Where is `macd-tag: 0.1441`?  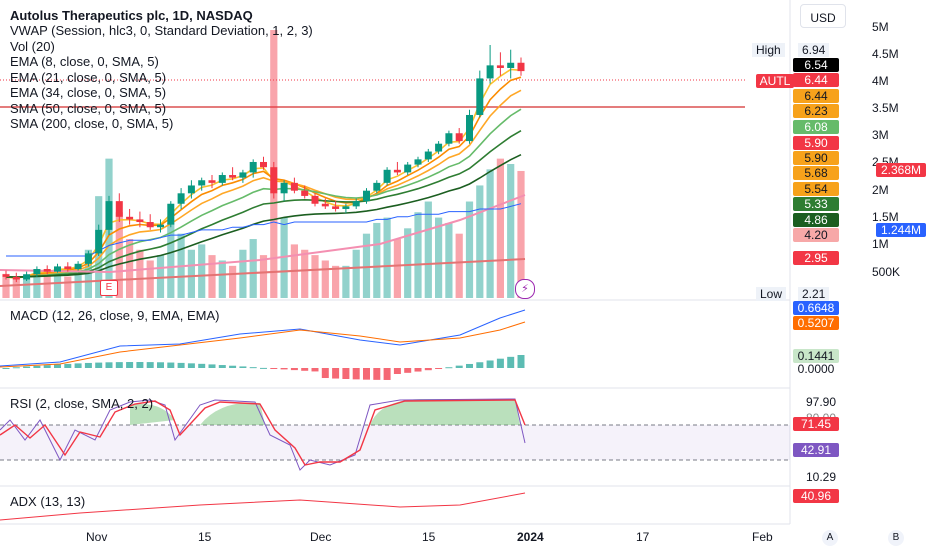 macd-tag: 0.1441 is located at coordinates (816, 356).